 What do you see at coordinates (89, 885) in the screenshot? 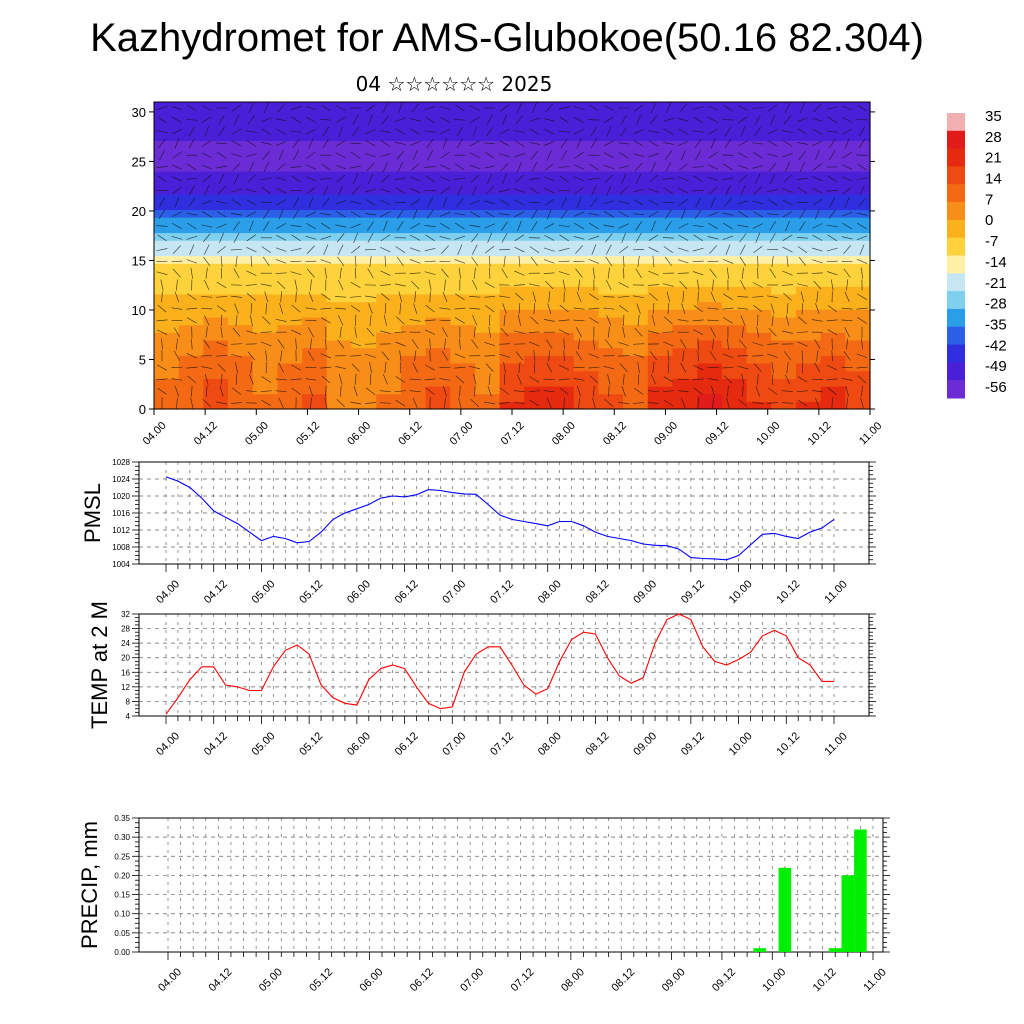
I see `y-axis-label: PRECIP, mm` at bounding box center [89, 885].